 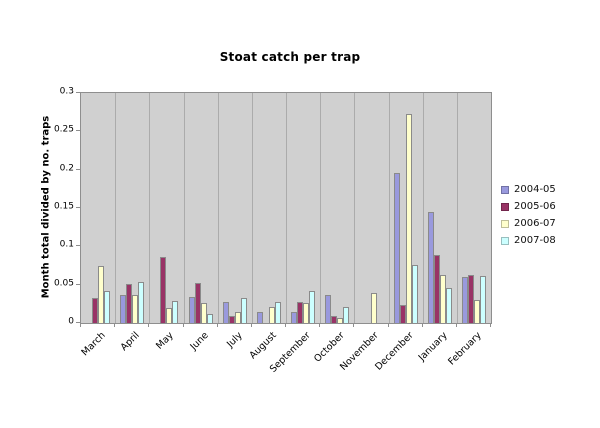 I want to click on x-tick-label: May, so click(x=165, y=341).